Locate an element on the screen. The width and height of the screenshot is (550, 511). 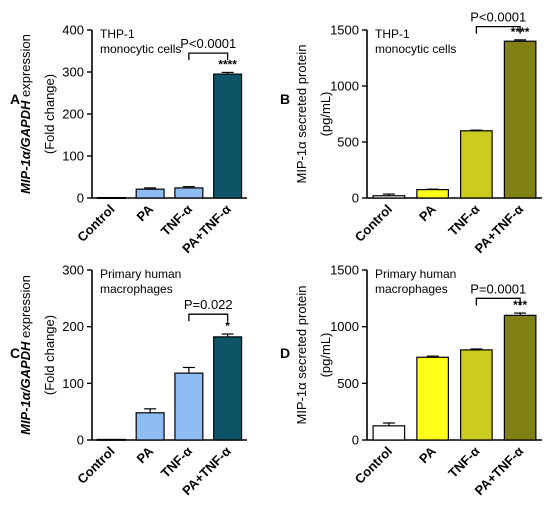
panel-letter: B is located at coordinates (285, 99).